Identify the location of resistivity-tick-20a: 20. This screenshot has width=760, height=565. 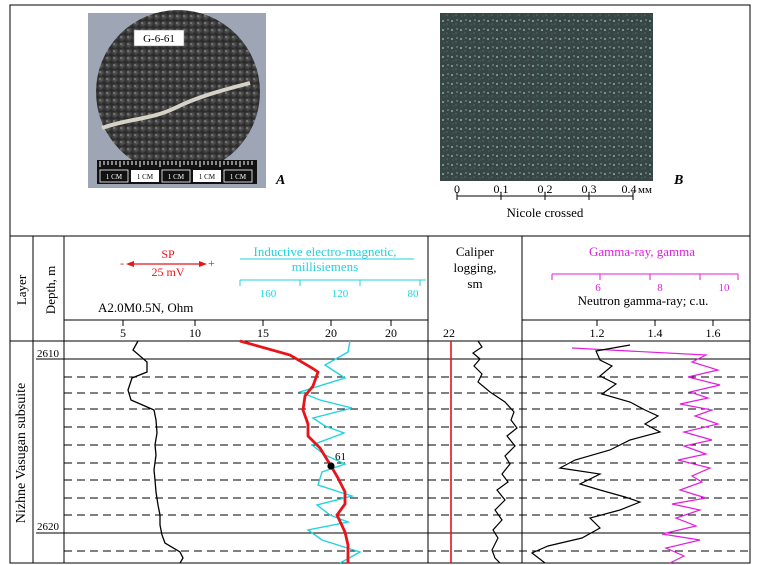
(331, 333).